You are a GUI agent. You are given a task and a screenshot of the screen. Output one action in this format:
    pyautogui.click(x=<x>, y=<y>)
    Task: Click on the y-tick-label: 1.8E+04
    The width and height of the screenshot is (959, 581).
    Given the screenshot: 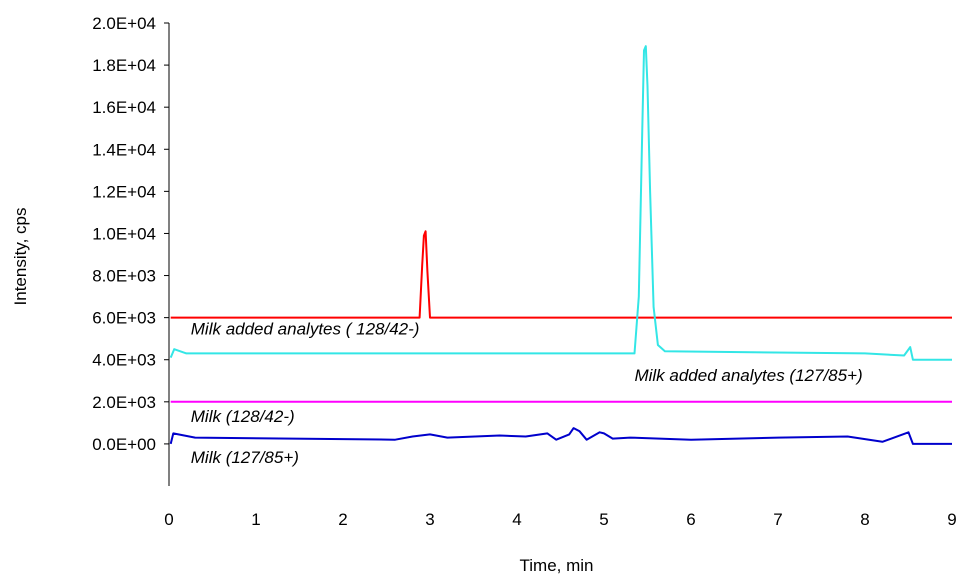 What is the action you would take?
    pyautogui.click(x=124, y=65)
    